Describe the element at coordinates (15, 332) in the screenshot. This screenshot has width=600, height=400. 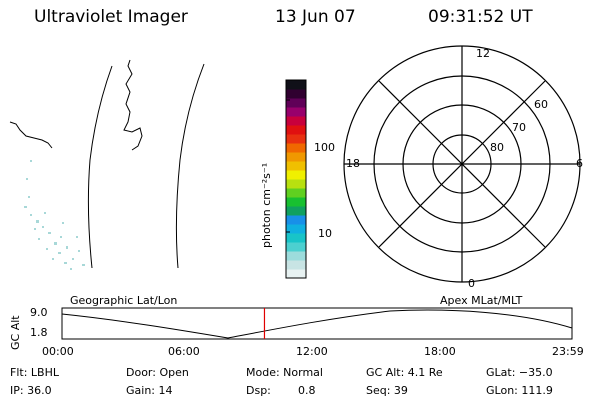
I see `gc-alt-axis-label: GC Alt` at that location.